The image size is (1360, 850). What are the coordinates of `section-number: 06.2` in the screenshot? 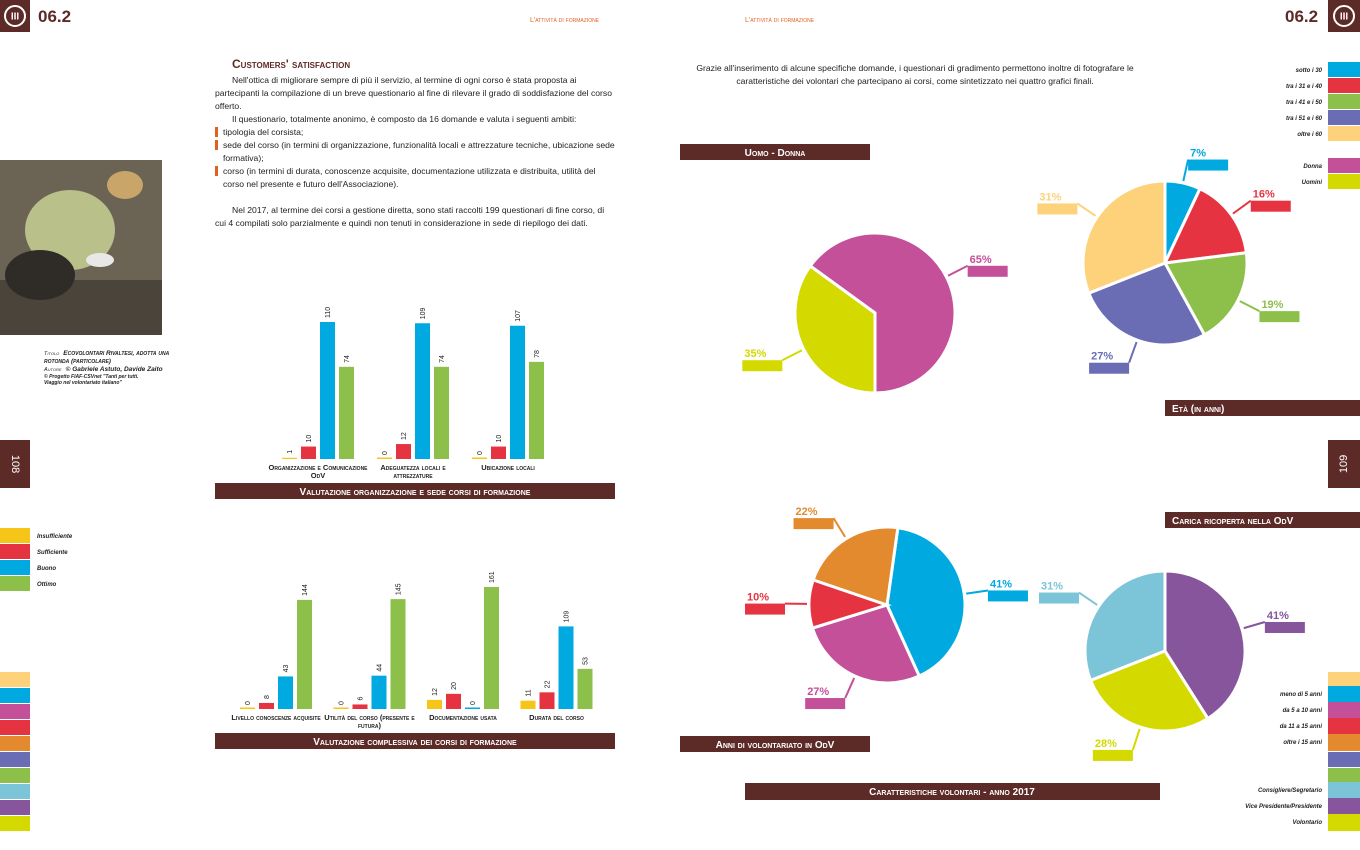 It's located at (54, 16).